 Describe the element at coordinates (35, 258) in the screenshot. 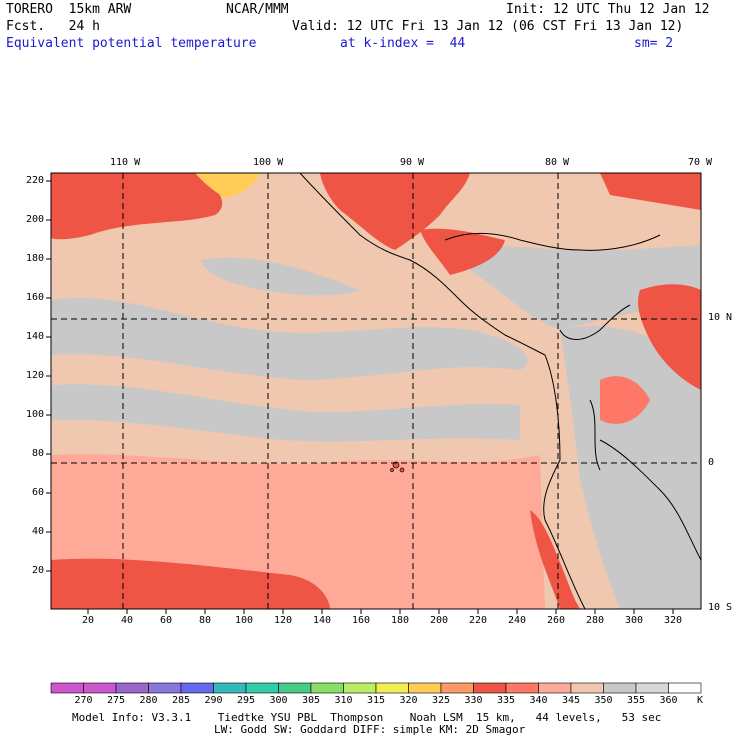

I see `y-tick-label: 180` at that location.